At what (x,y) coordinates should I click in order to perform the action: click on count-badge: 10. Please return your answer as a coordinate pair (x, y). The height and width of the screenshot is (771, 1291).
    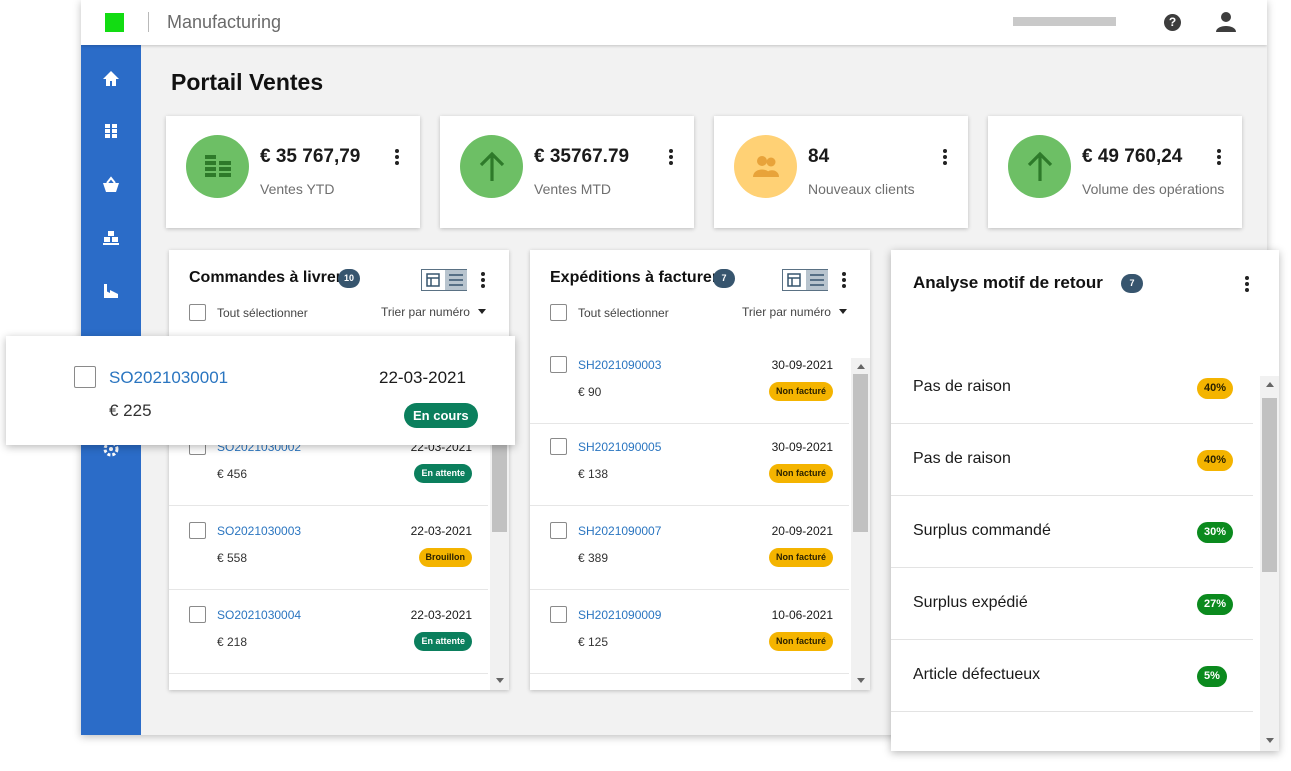
    Looking at the image, I should click on (349, 278).